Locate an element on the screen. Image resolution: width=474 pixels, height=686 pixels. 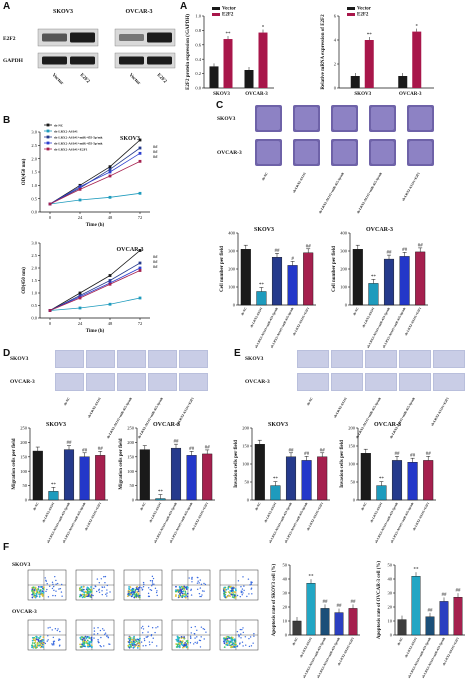
chart-e2-sig-label: ## is located at coordinates (413, 456).